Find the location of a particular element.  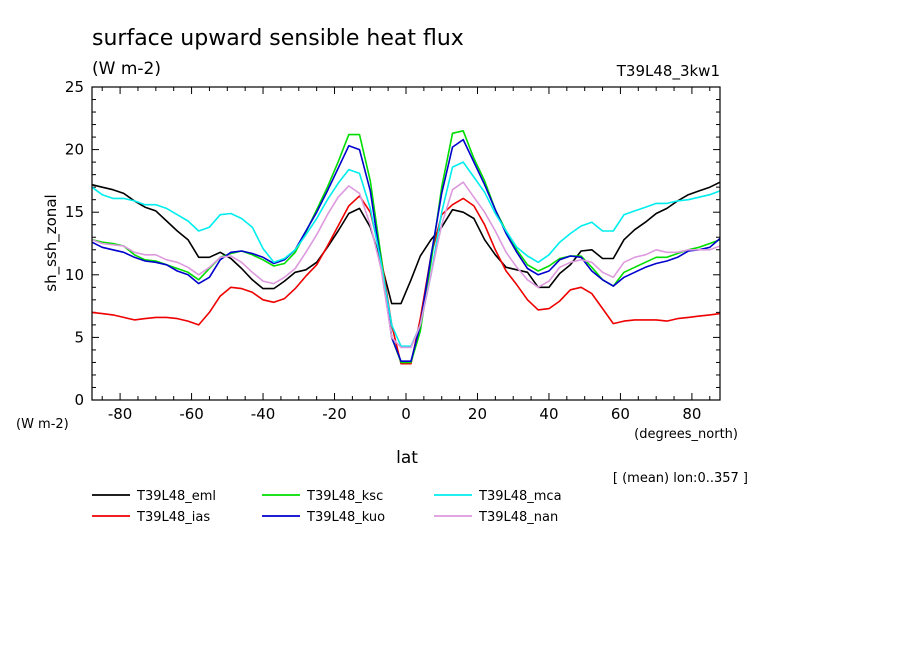

x-tick-label: -60 is located at coordinates (191, 414).